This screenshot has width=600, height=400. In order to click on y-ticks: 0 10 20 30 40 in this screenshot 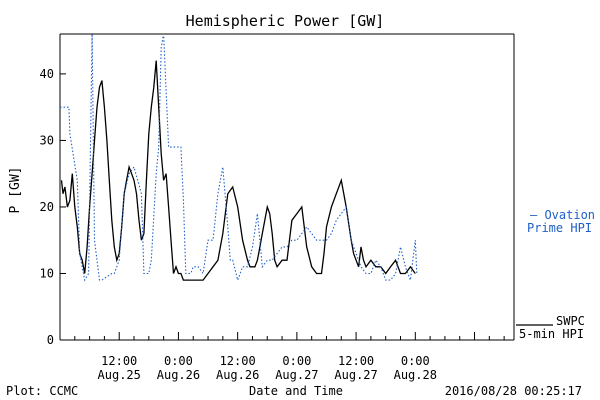, I will do `click(53, 207)`.